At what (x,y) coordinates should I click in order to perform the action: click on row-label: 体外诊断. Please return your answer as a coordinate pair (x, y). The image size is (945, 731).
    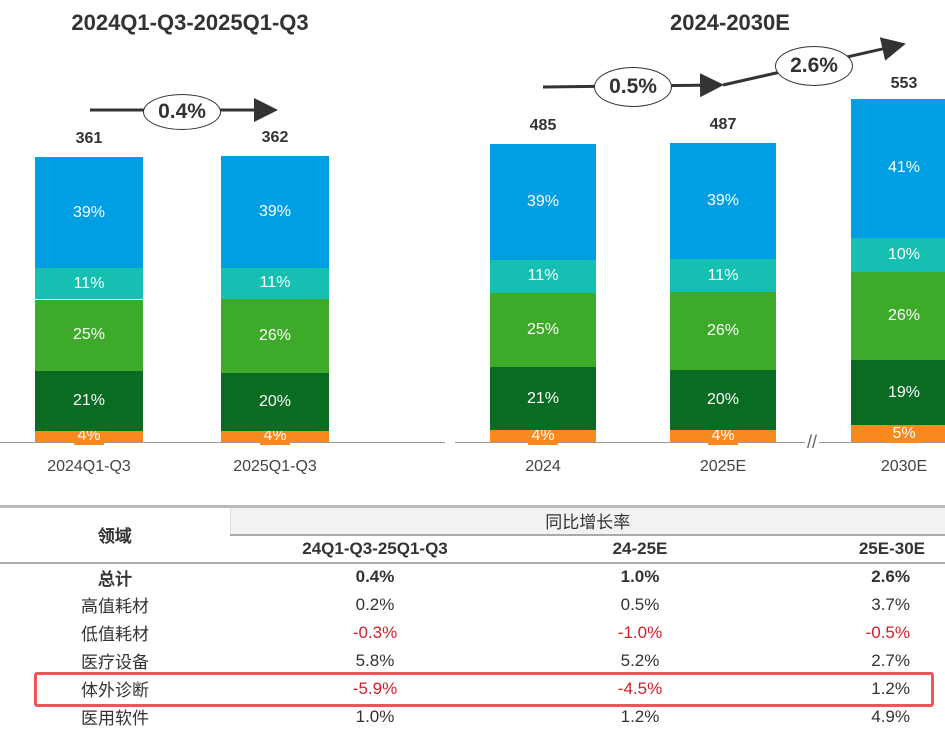
    Looking at the image, I should click on (115, 690).